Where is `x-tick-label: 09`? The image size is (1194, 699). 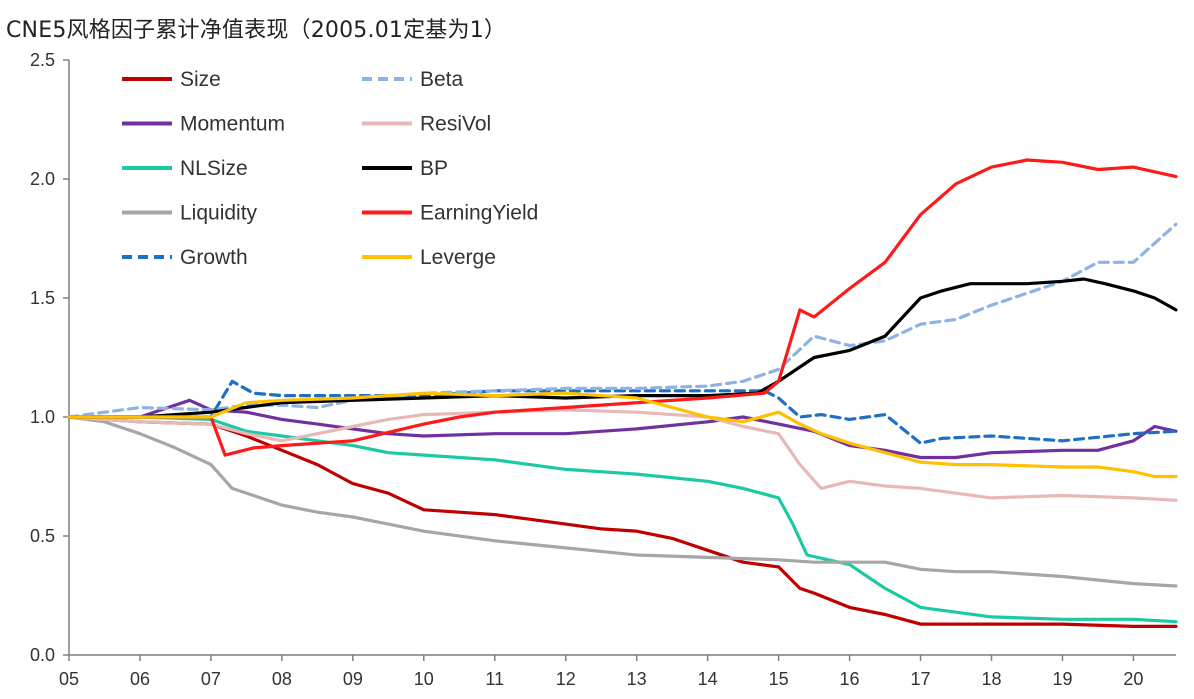
x-tick-label: 09 is located at coordinates (353, 679).